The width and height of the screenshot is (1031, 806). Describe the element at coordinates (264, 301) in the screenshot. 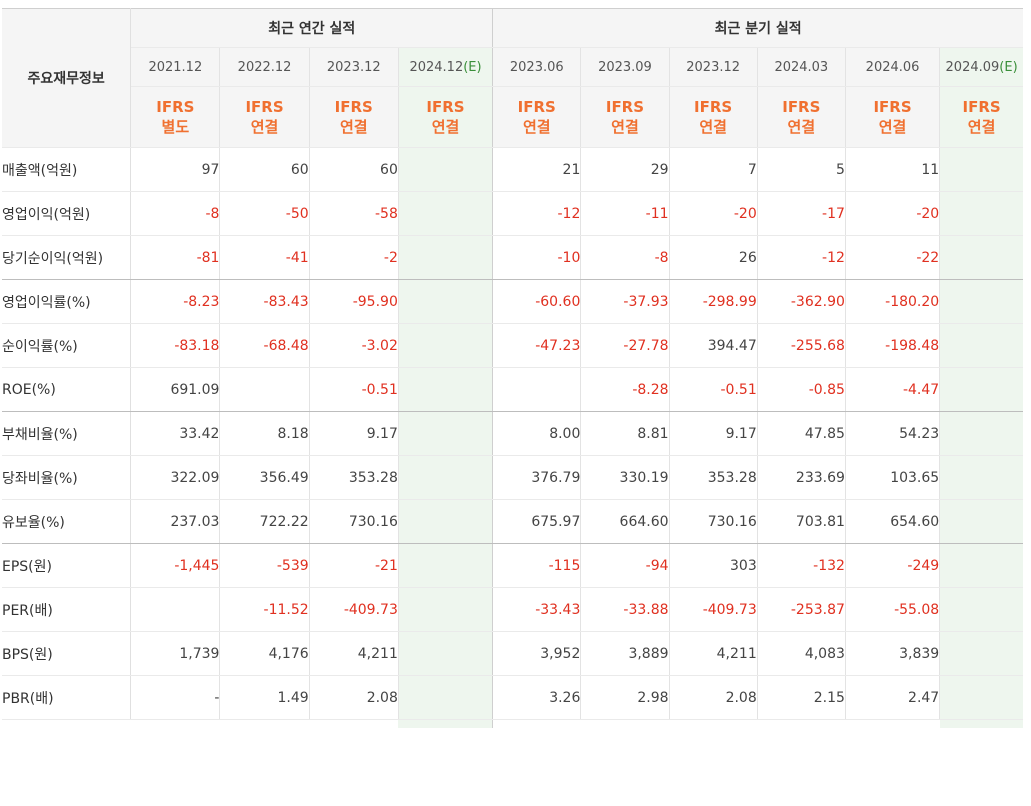

I see `value-cell: -83.43` at that location.